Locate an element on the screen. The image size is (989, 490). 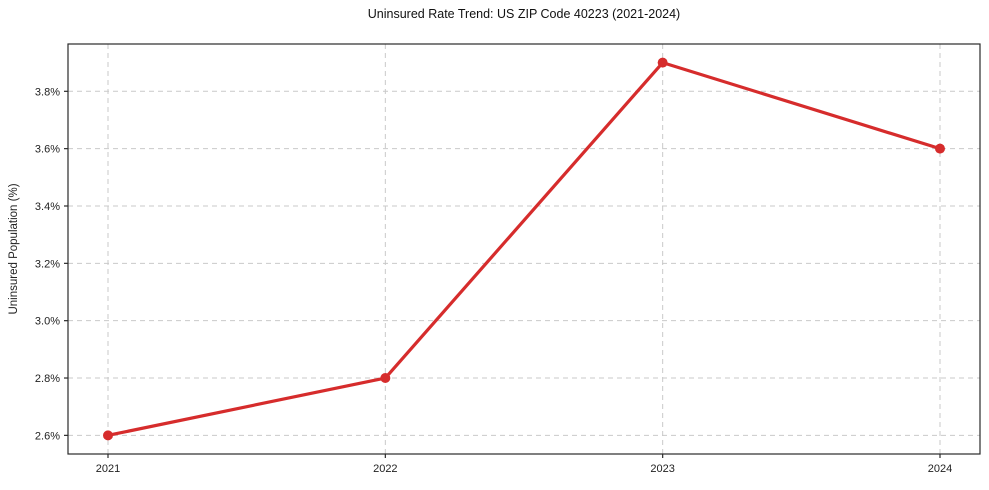
y-tick-label: 3.8% is located at coordinates (47, 92).